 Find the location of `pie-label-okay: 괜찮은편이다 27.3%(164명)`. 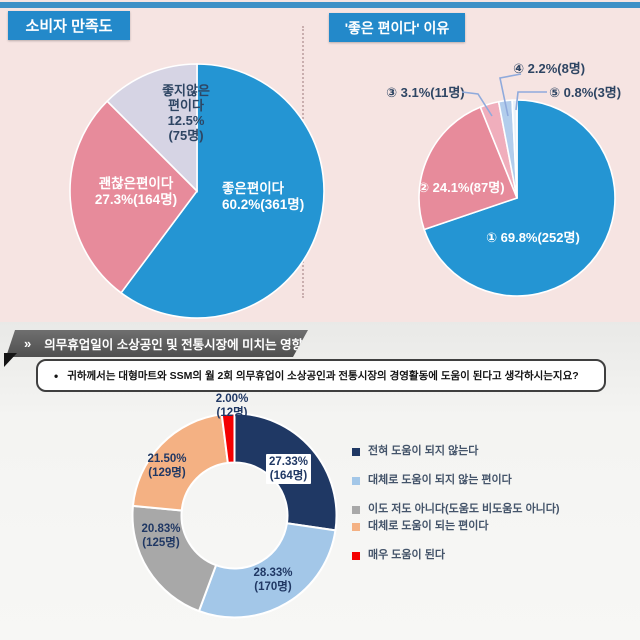

pie-label-okay: 괜찮은편이다 27.3%(164명) is located at coordinates (136, 191).